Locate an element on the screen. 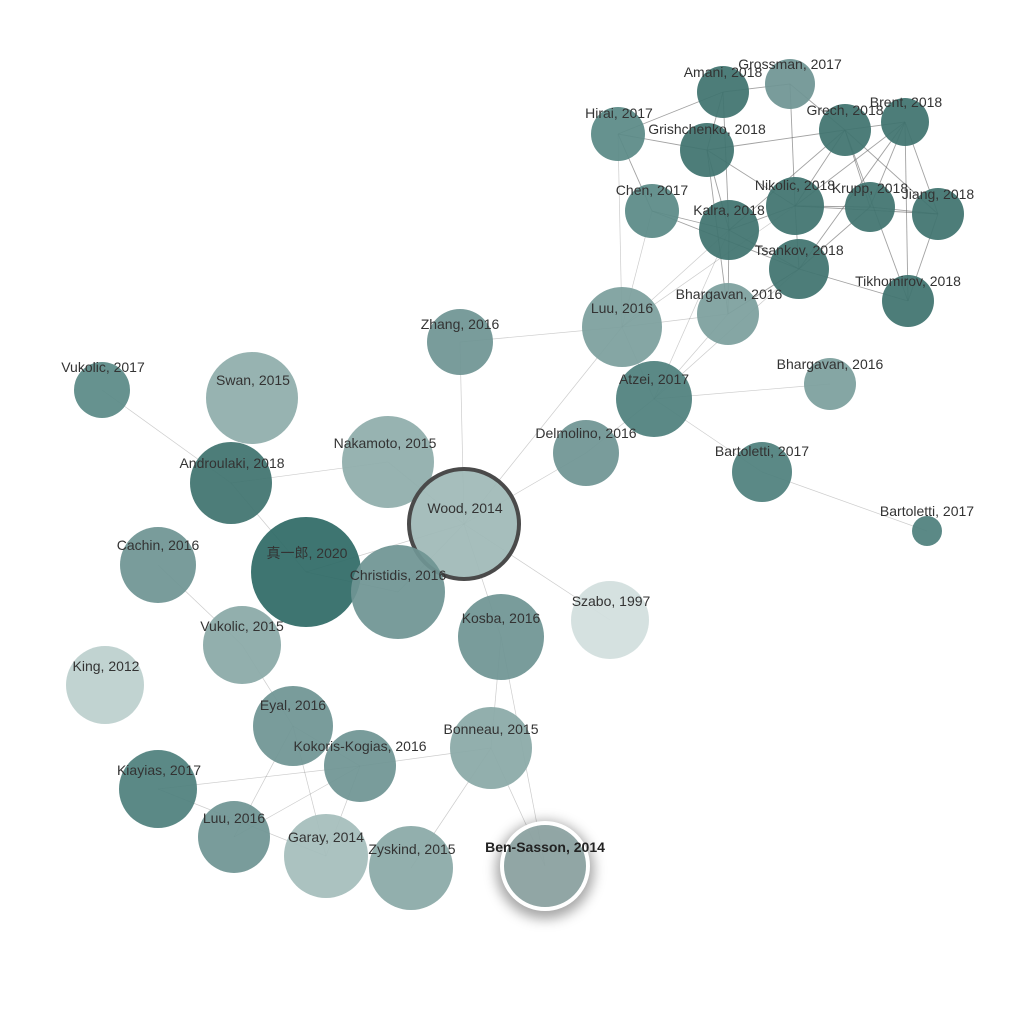 Image resolution: width=1024 pixels, height=1024 pixels. node-zhang2016 is located at coordinates (460, 342).